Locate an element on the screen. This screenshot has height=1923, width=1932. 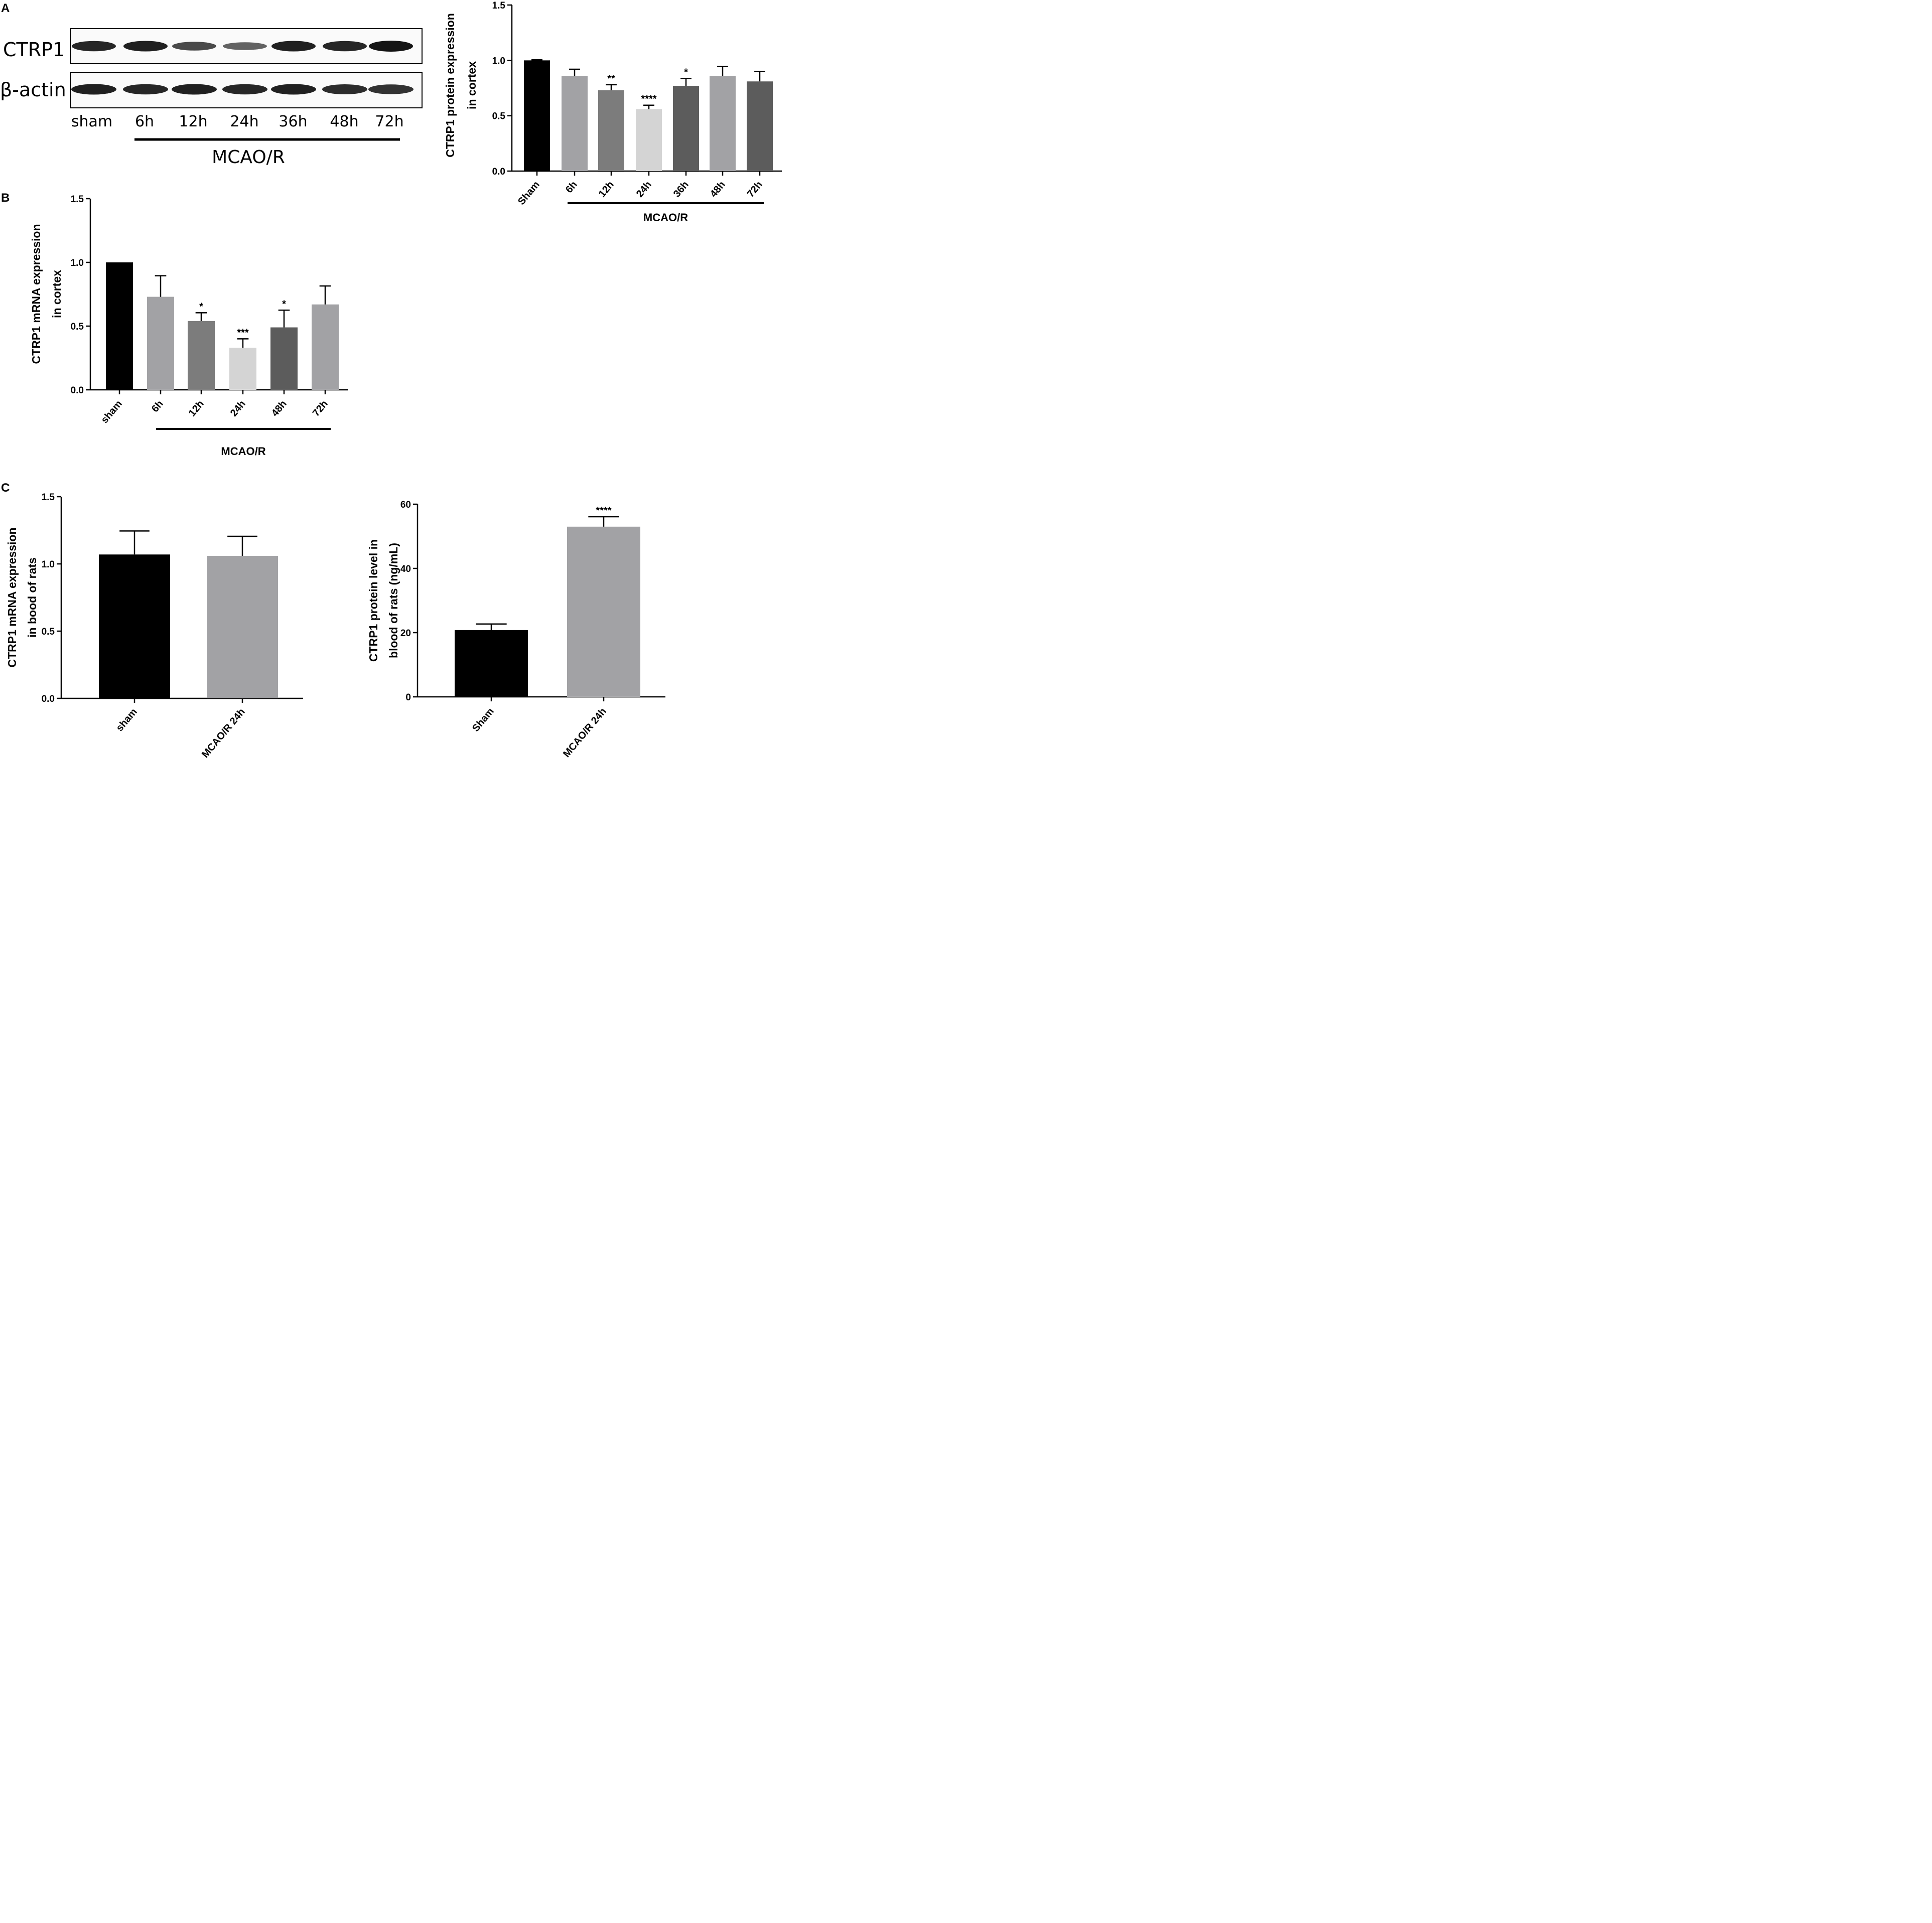
significance-marker: ** is located at coordinates (611, 78).